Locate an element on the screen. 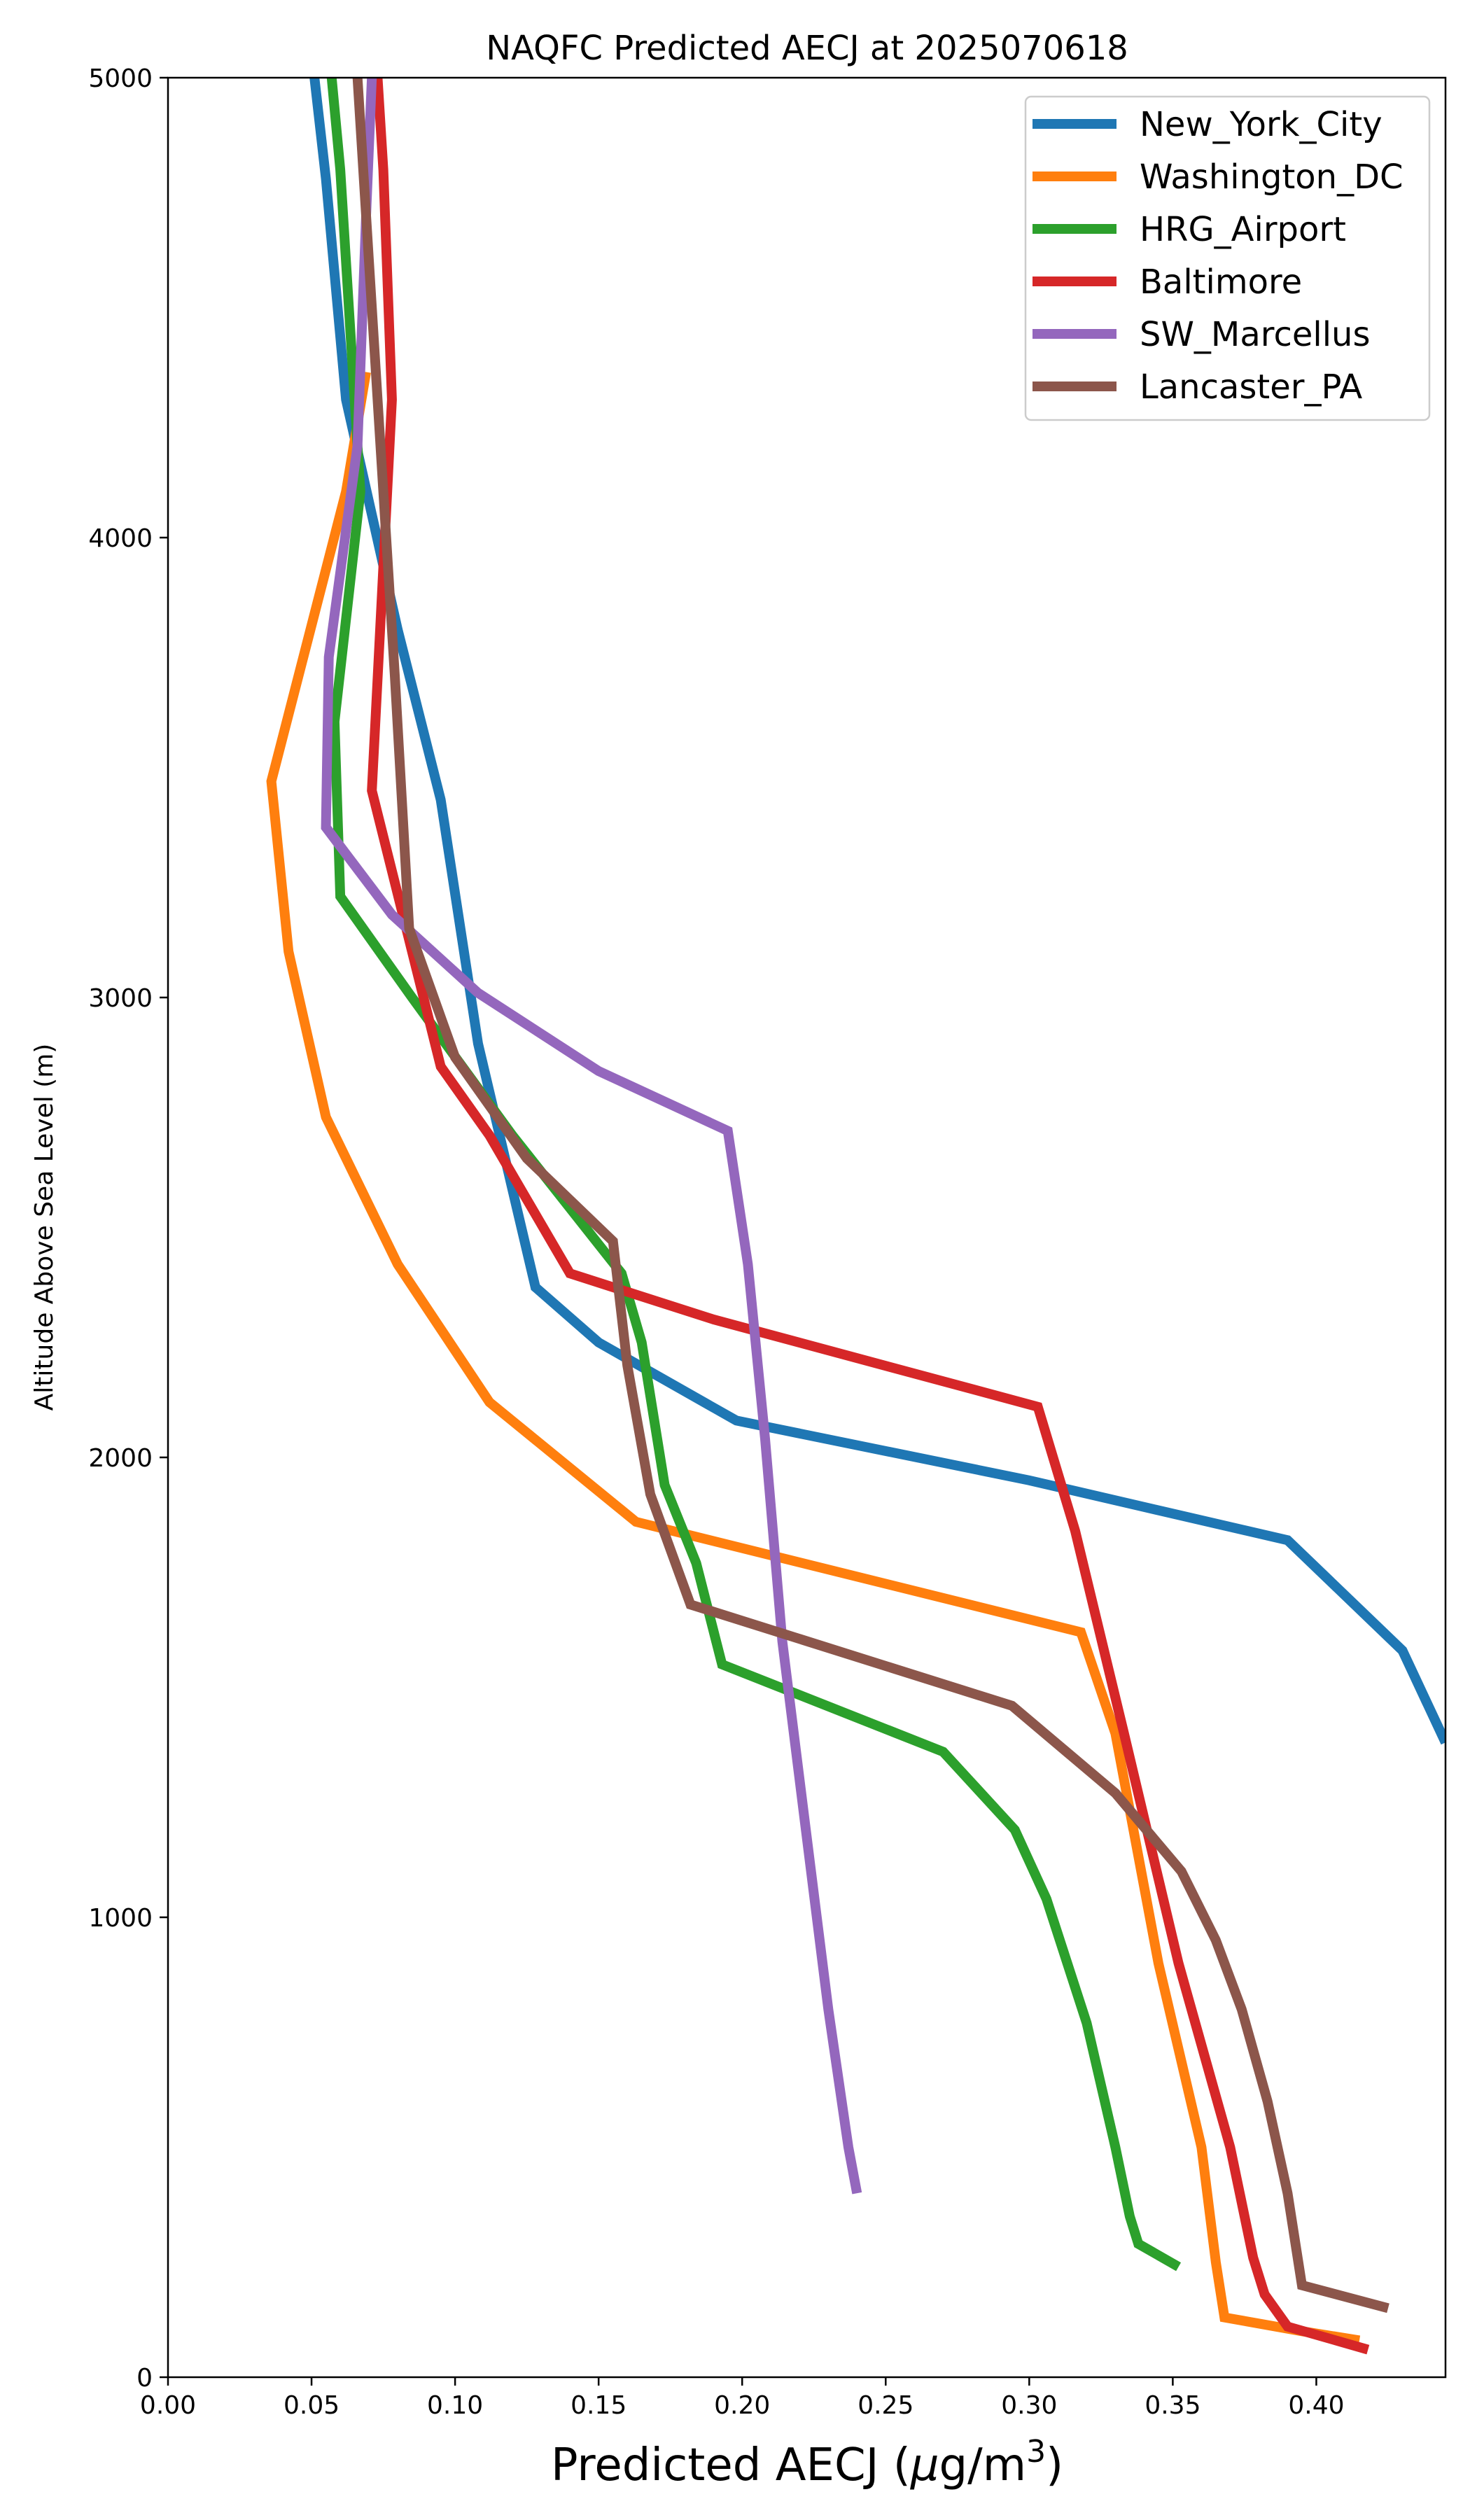 This screenshot has height=2520, width=1470. x-tick-label: 0.40 is located at coordinates (1316, 2405).